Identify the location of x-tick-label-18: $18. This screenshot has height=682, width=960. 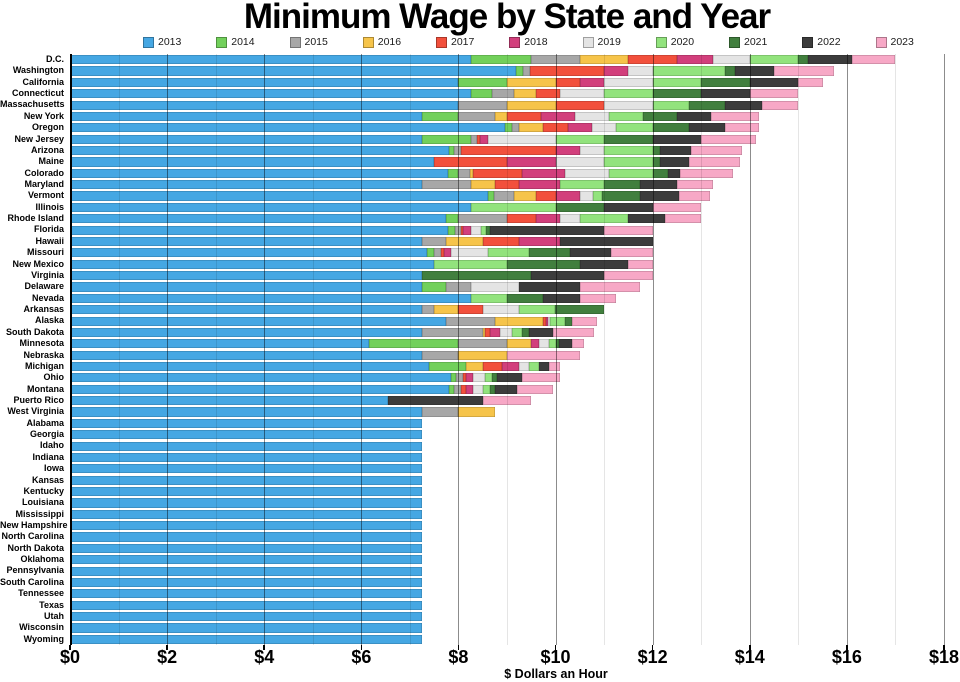
(944, 657).